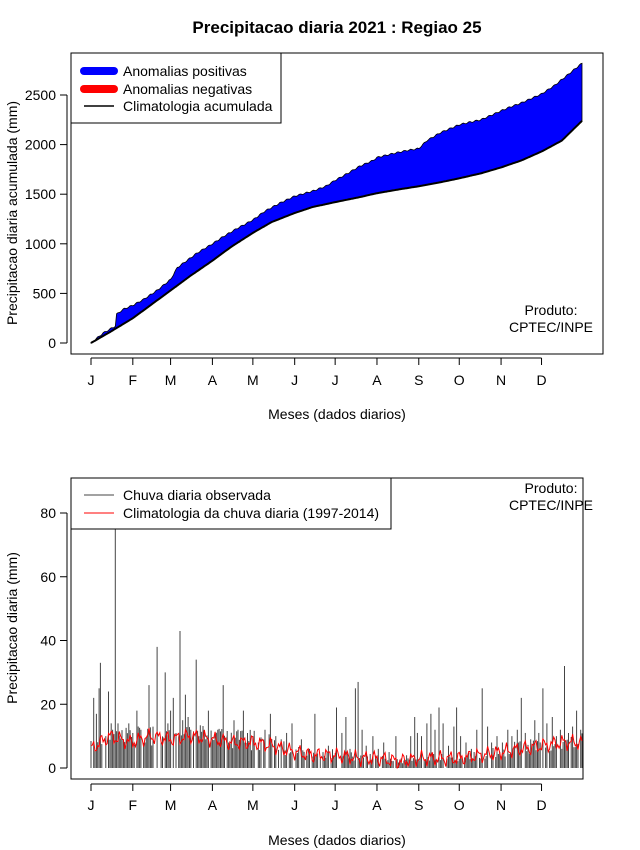  I want to click on top-x-tick-label: S, so click(418, 380).